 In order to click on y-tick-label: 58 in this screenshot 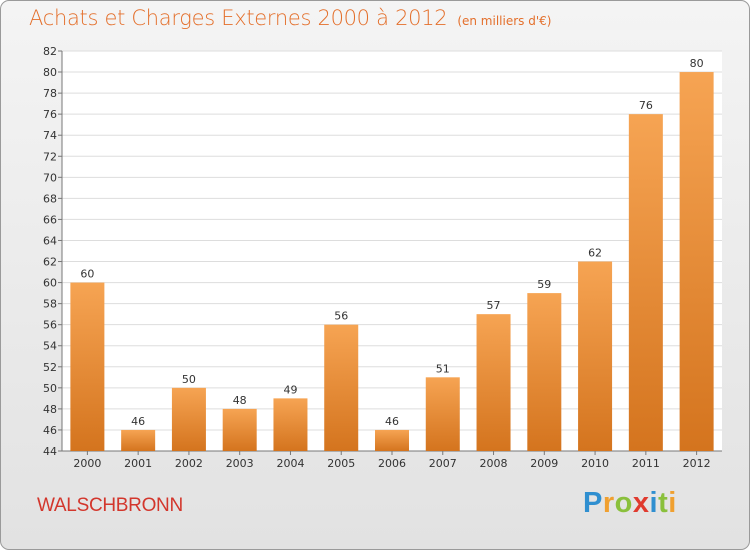, I will do `click(50, 304)`.